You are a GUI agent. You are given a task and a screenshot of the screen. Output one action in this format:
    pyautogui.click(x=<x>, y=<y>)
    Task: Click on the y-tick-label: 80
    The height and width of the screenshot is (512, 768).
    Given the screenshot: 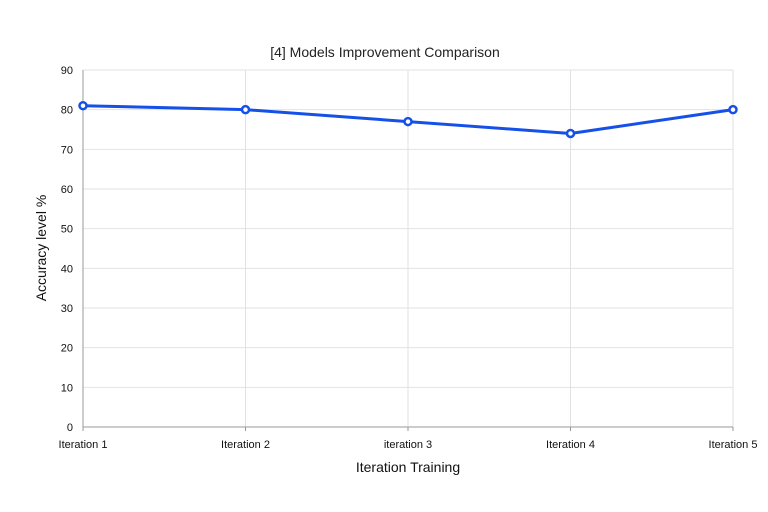 What is the action you would take?
    pyautogui.click(x=67, y=111)
    